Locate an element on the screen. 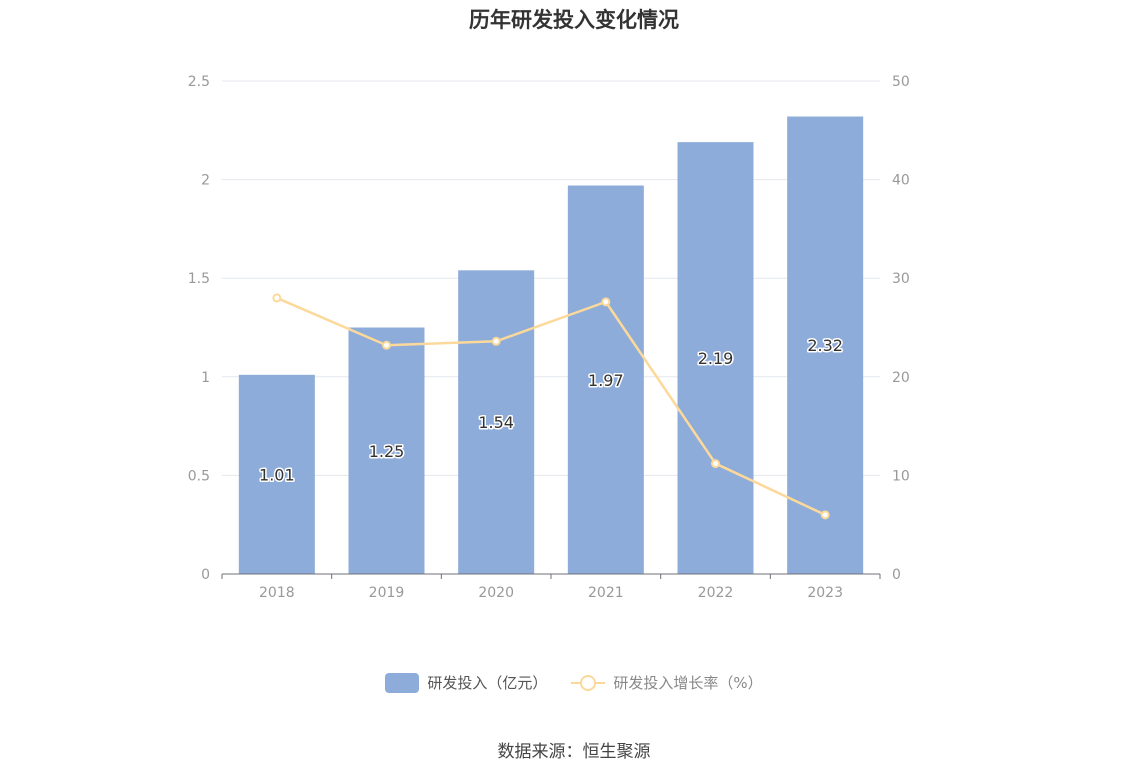  y-left-tick-label: 2.5 is located at coordinates (199, 82).